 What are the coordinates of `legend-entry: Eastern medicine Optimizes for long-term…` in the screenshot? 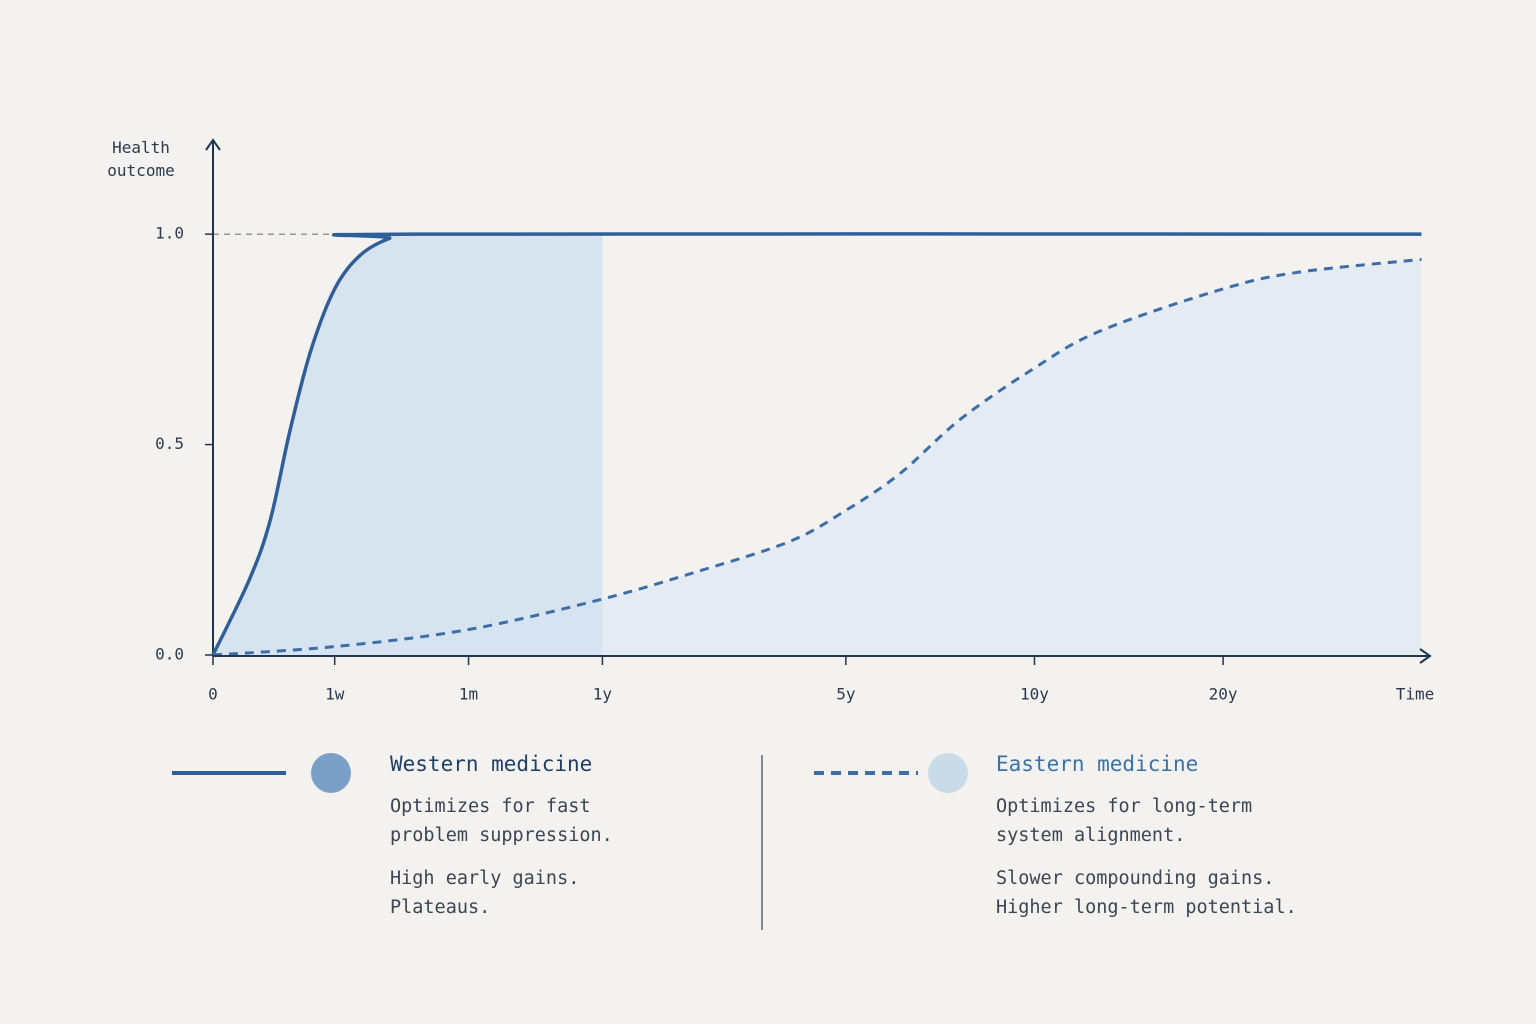 It's located at (1146, 844).